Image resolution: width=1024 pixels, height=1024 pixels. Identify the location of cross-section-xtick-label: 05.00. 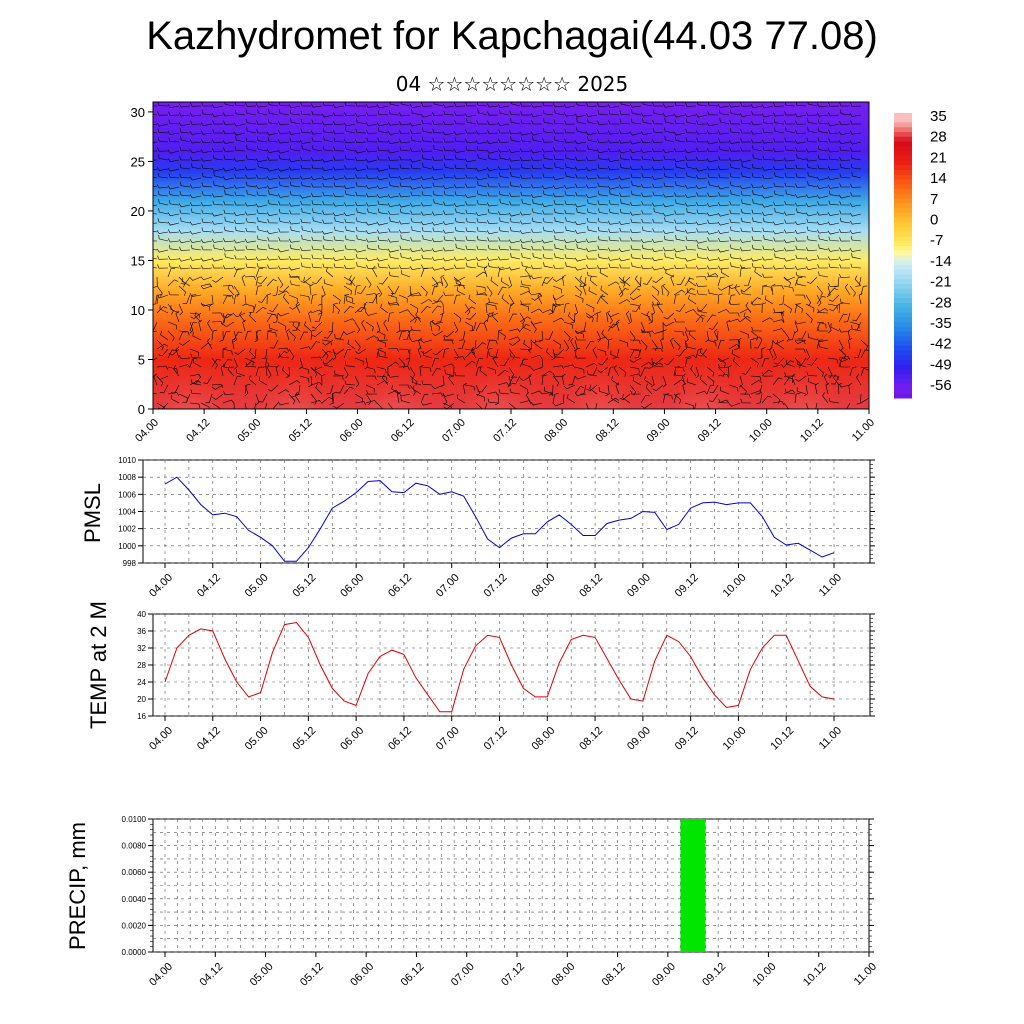
(249, 431).